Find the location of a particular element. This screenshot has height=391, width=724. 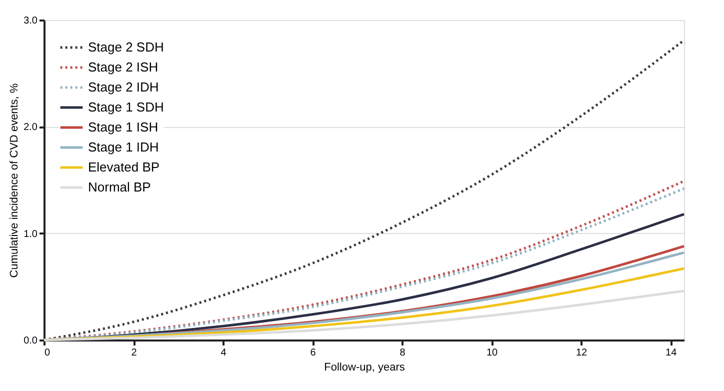

legend-label: Stage 1 IDH is located at coordinates (123, 147).